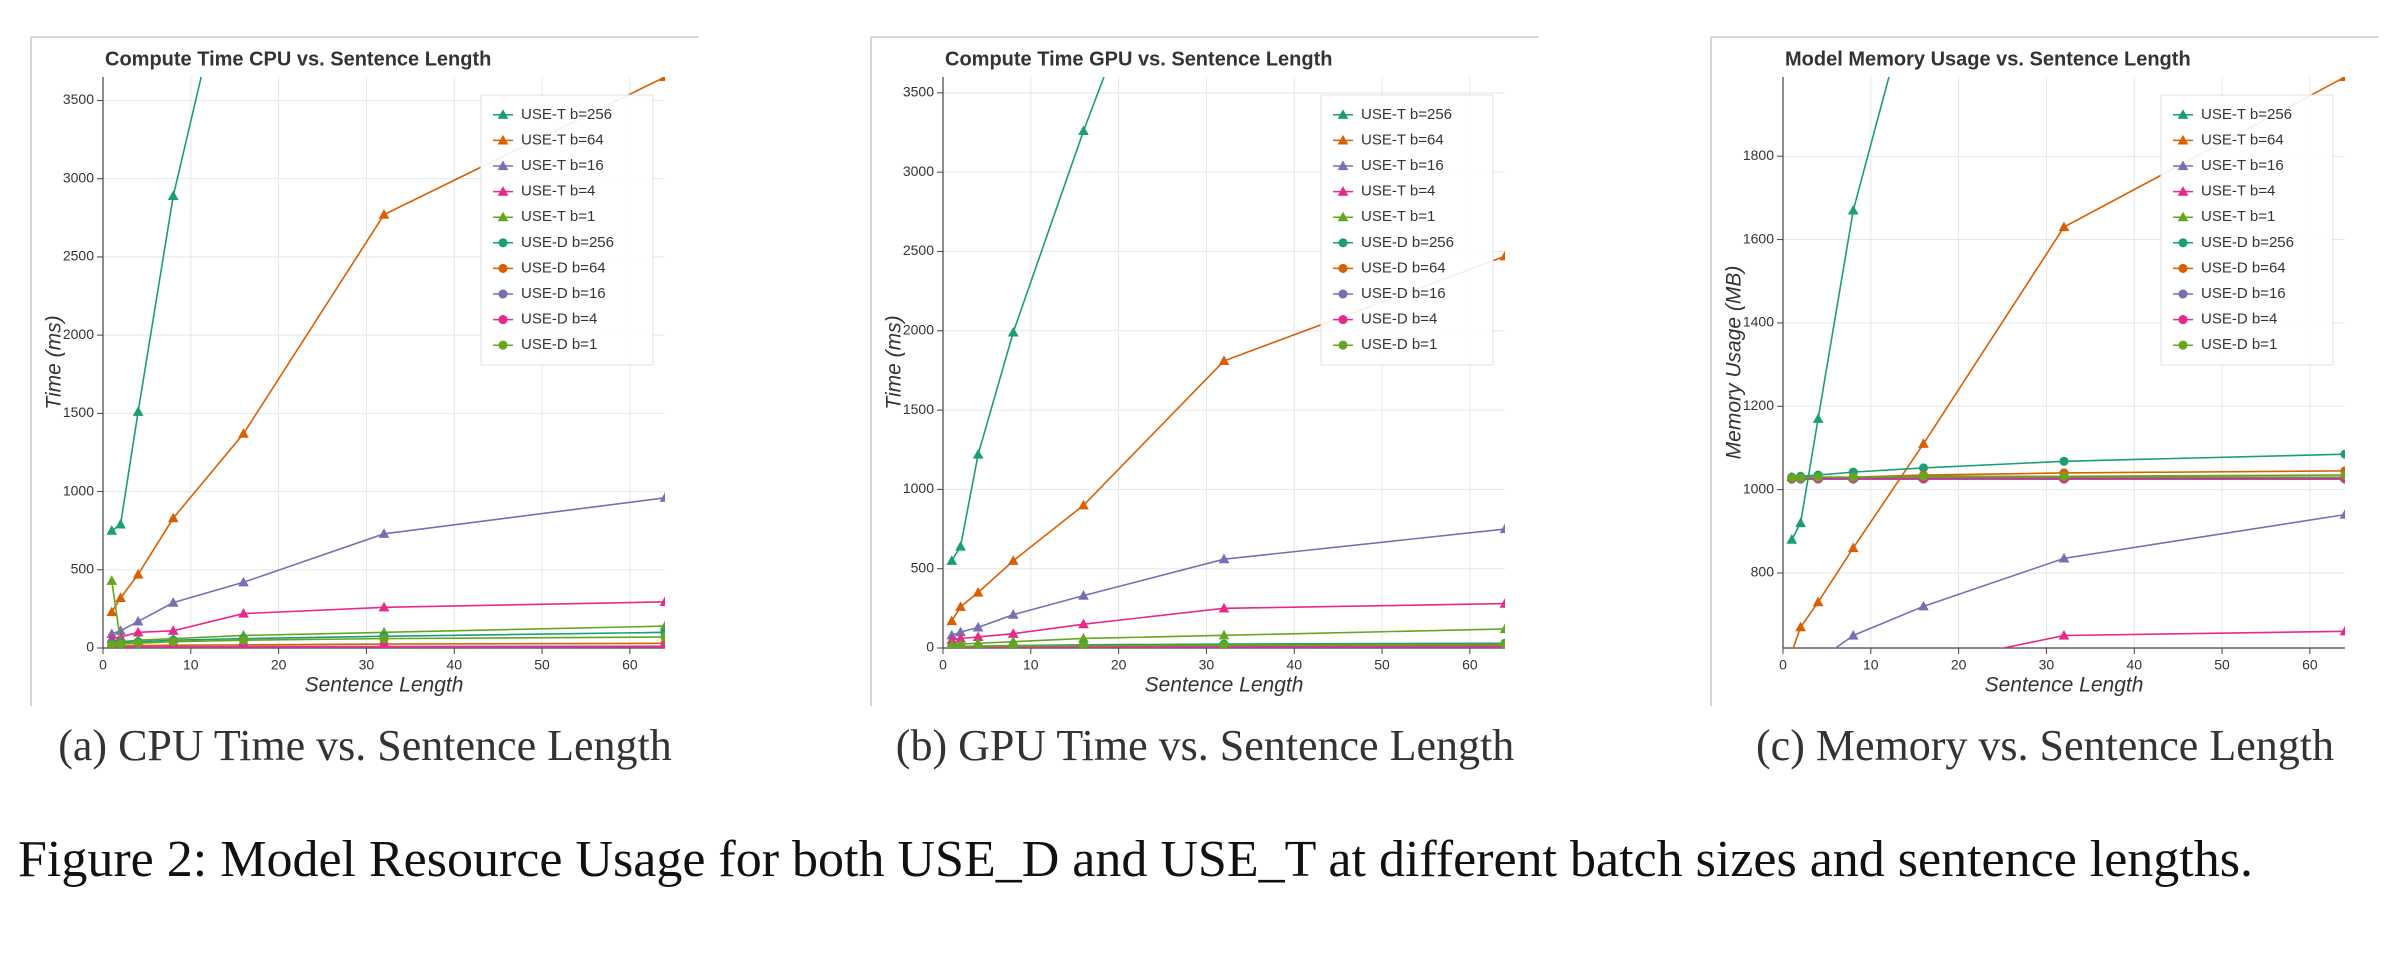  I want to click on x-tick-label: 40, so click(1294, 665).